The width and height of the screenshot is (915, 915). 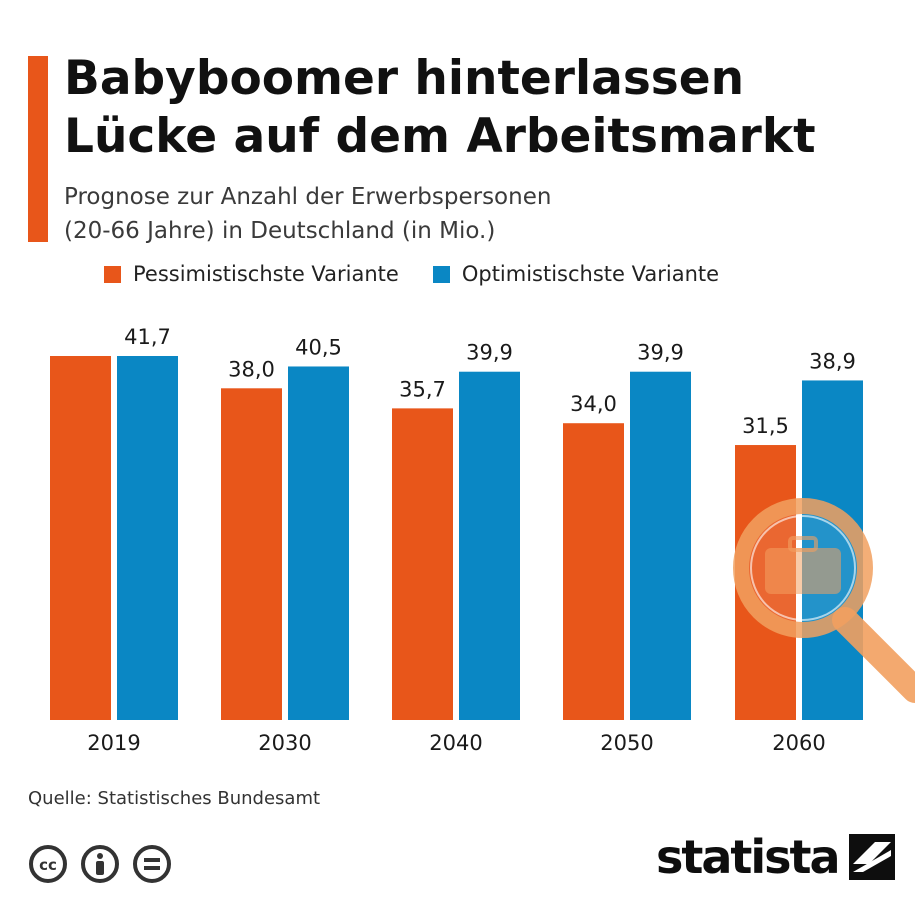 I want to click on svg-text: cc, so click(x=48, y=865).